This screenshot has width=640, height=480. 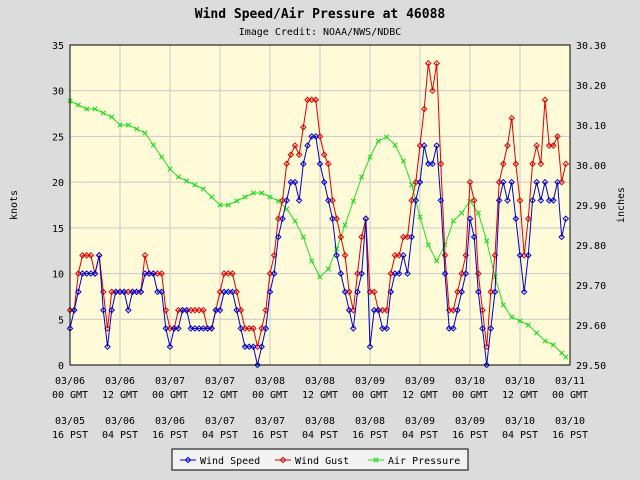 I want to click on legend-label: Wind Speed, so click(x=230, y=461).